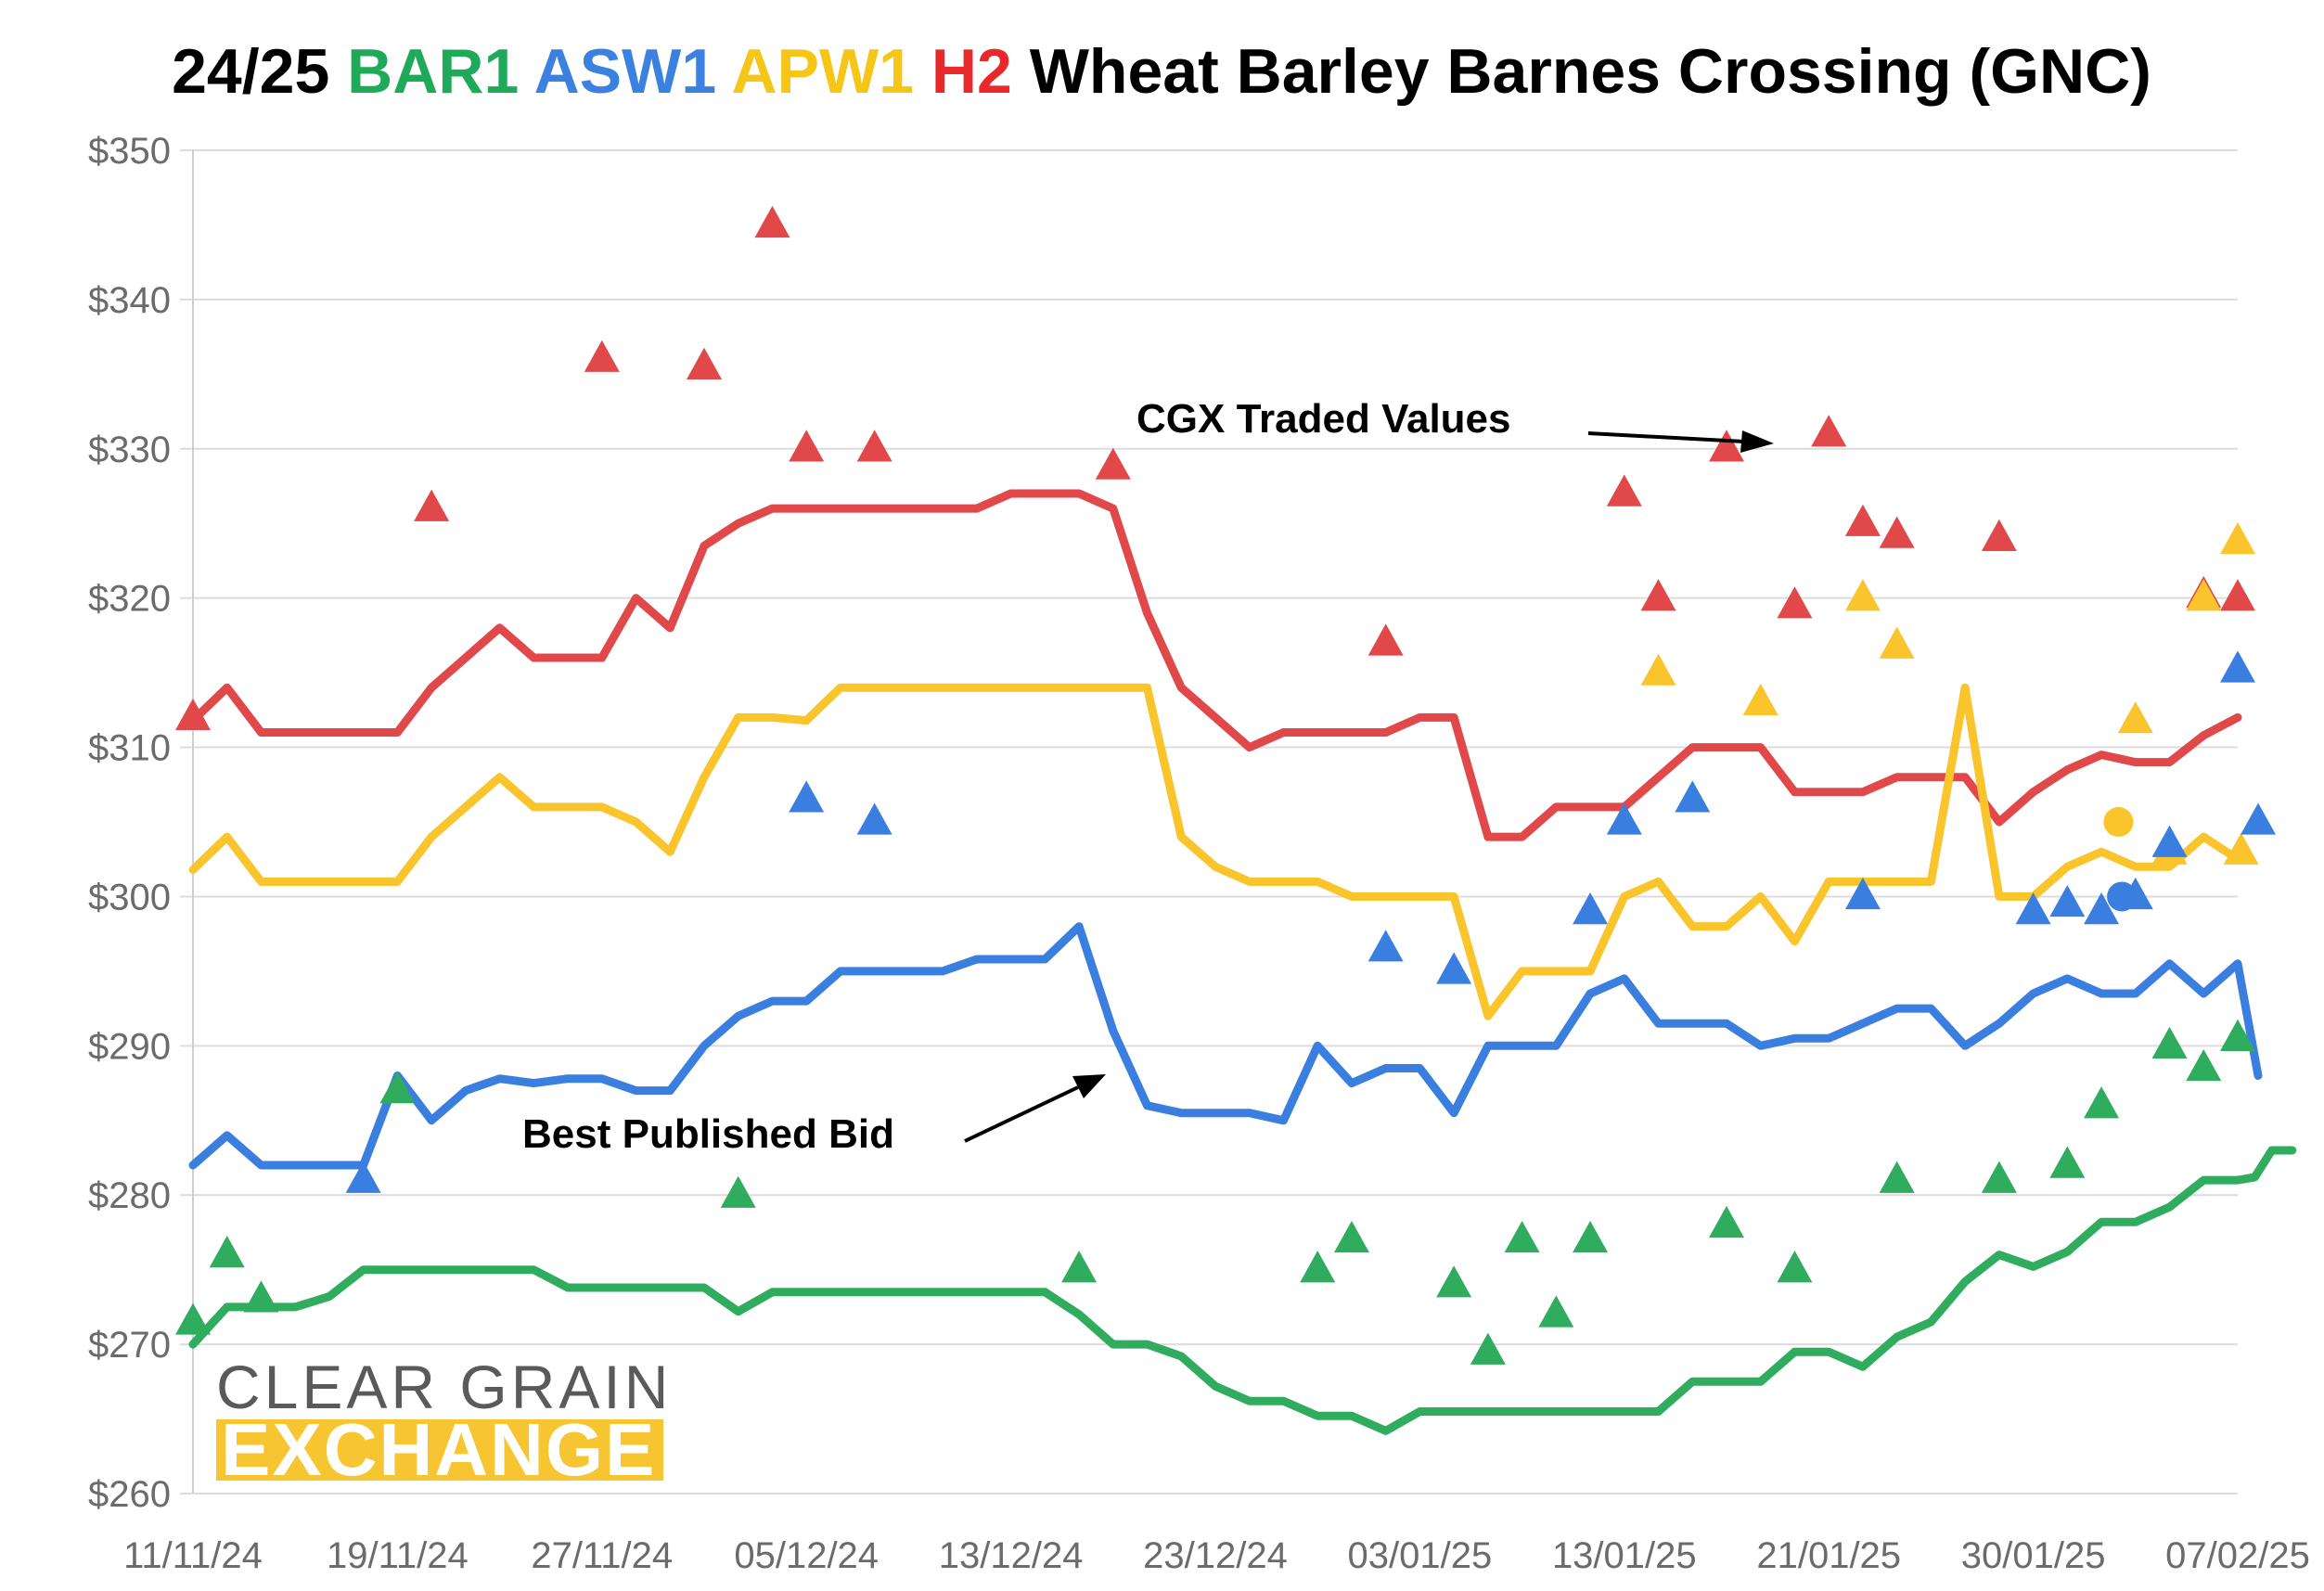  What do you see at coordinates (1323, 419) in the screenshot?
I see `annotation-cgx-traded-values: CGX Traded Values` at bounding box center [1323, 419].